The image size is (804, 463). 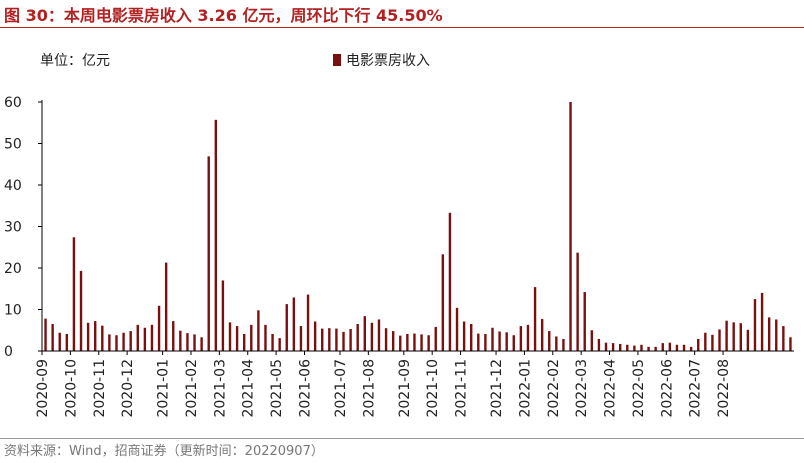 What do you see at coordinates (164, 388) in the screenshot?
I see `x-tick-label: 2021-01` at bounding box center [164, 388].